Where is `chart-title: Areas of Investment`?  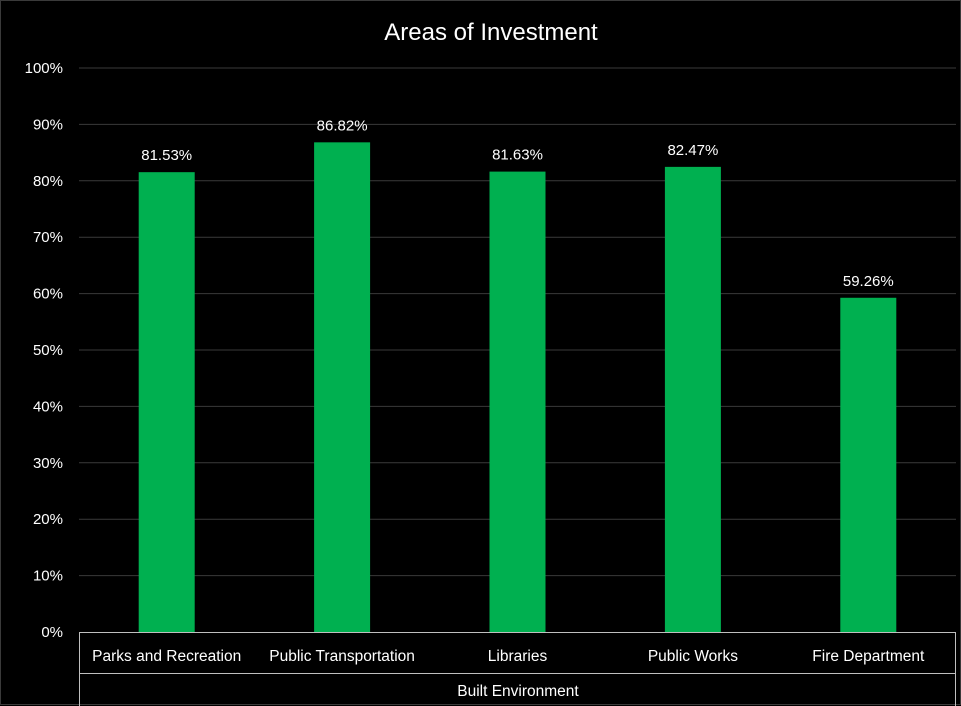 chart-title: Areas of Investment is located at coordinates (491, 32).